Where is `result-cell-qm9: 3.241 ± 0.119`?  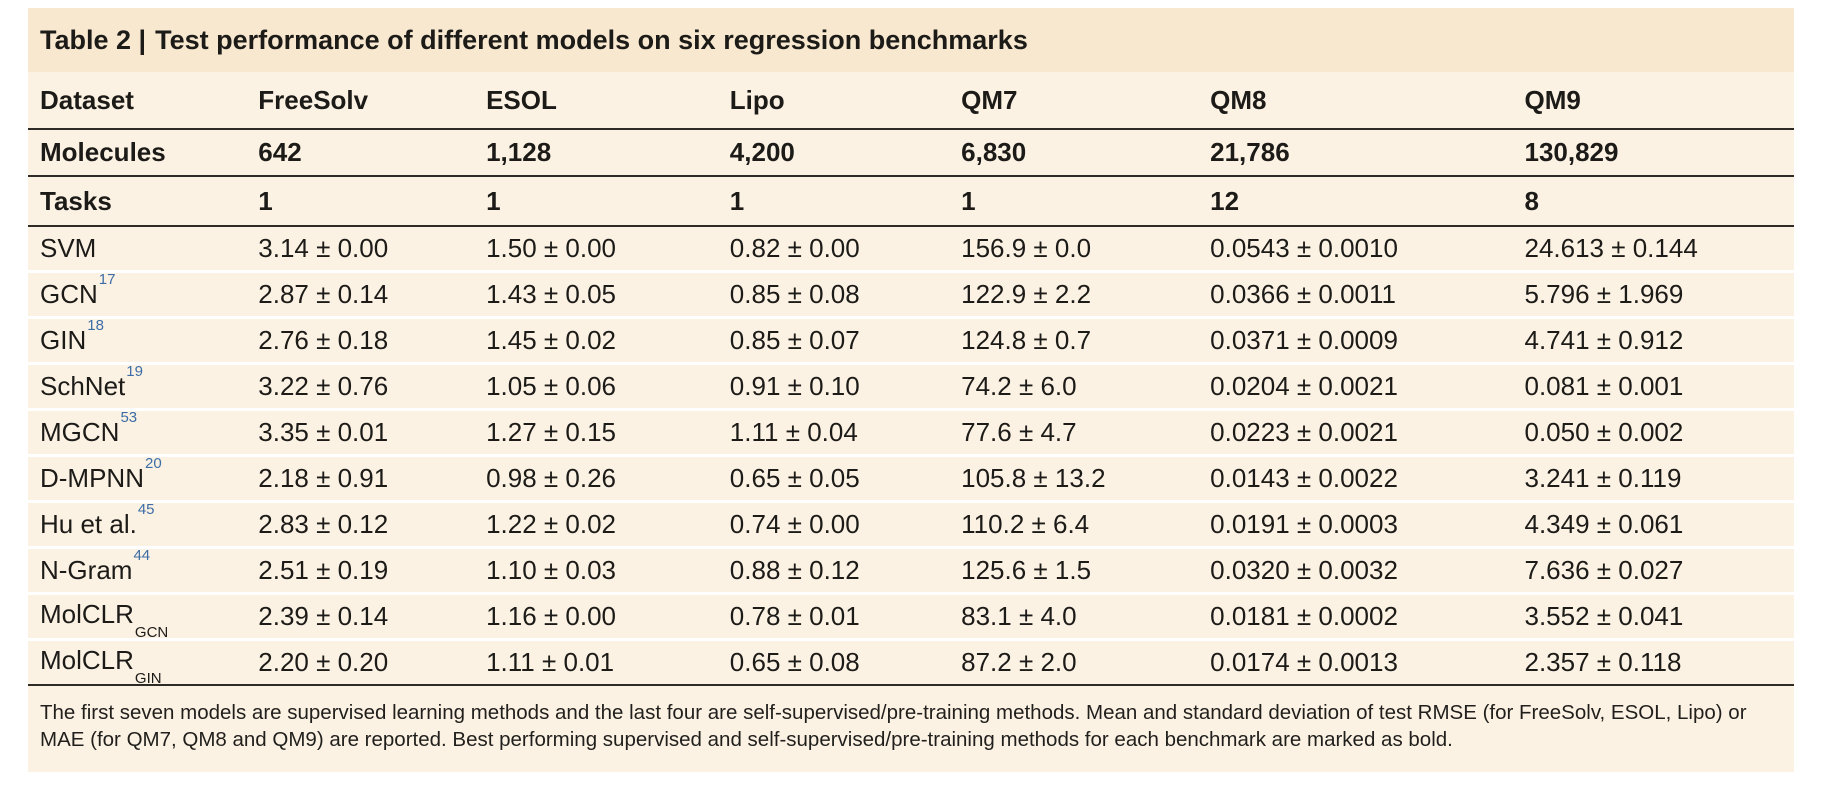
result-cell-qm9: 3.241 ± 0.119 is located at coordinates (1656, 478).